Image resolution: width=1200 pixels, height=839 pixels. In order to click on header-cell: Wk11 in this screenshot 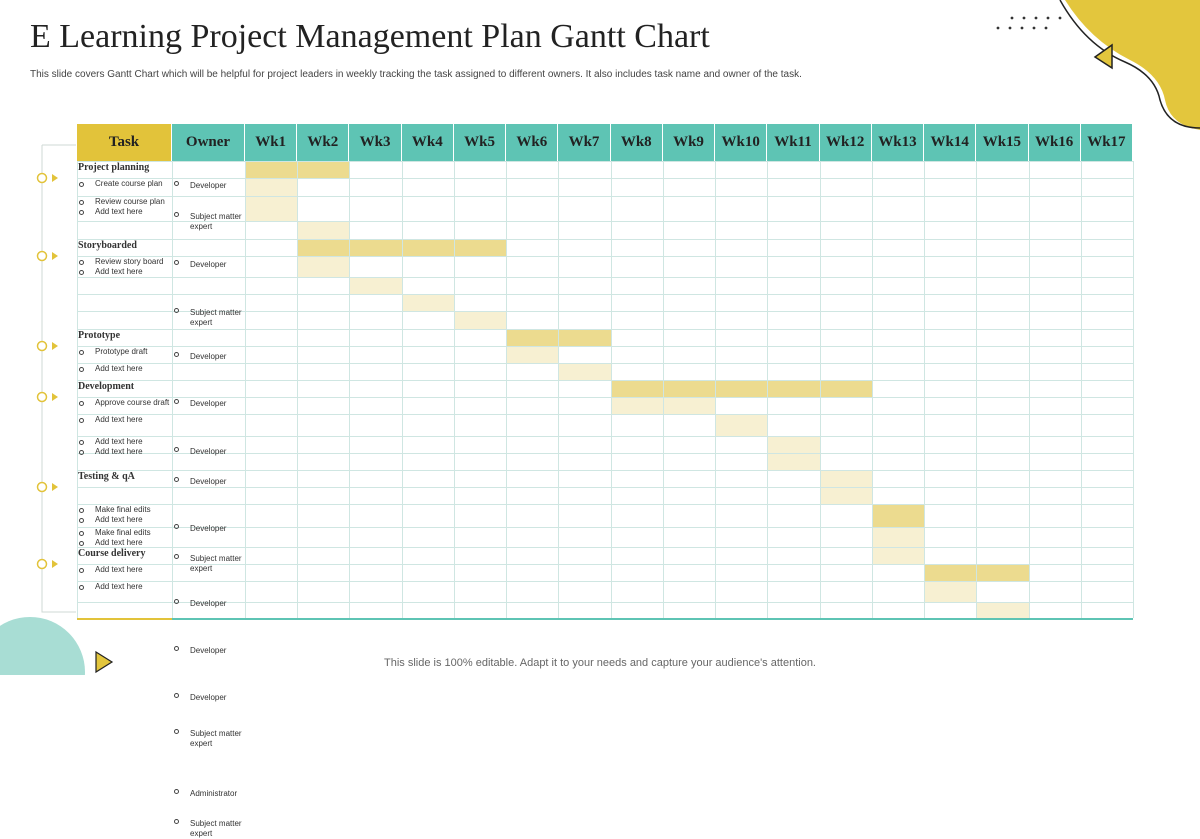, I will do `click(793, 142)`.